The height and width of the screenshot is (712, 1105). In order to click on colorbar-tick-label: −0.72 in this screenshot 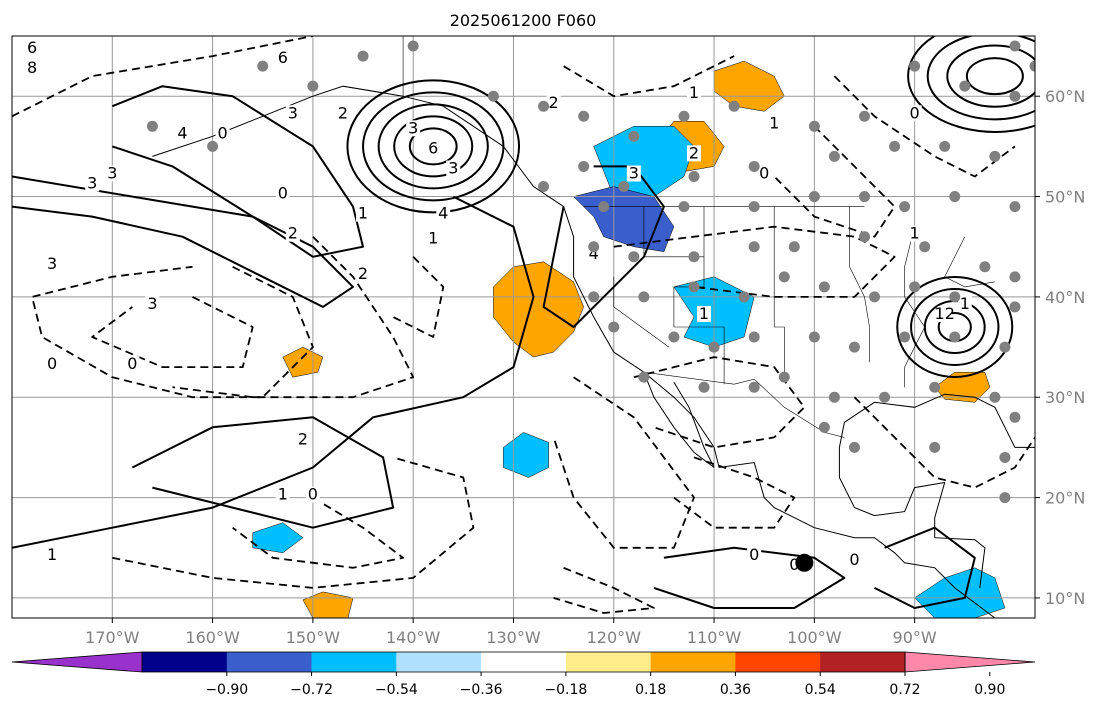, I will do `click(311, 690)`.